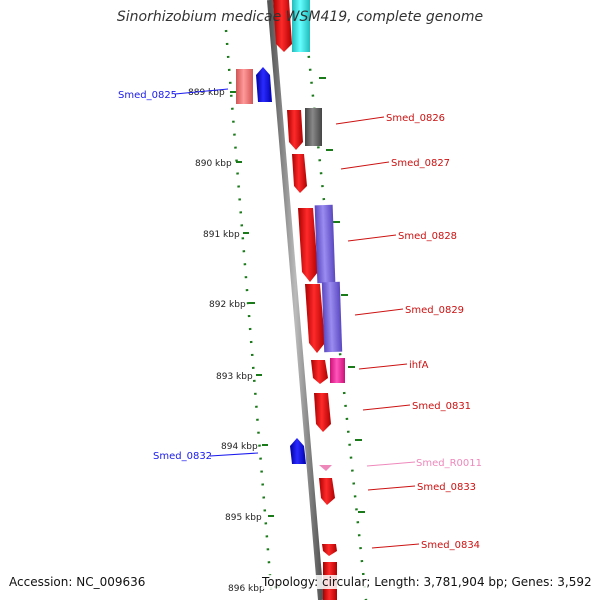 The height and width of the screenshot is (600, 600). What do you see at coordinates (282, 26) in the screenshot?
I see `gene-arrow-top-red` at bounding box center [282, 26].